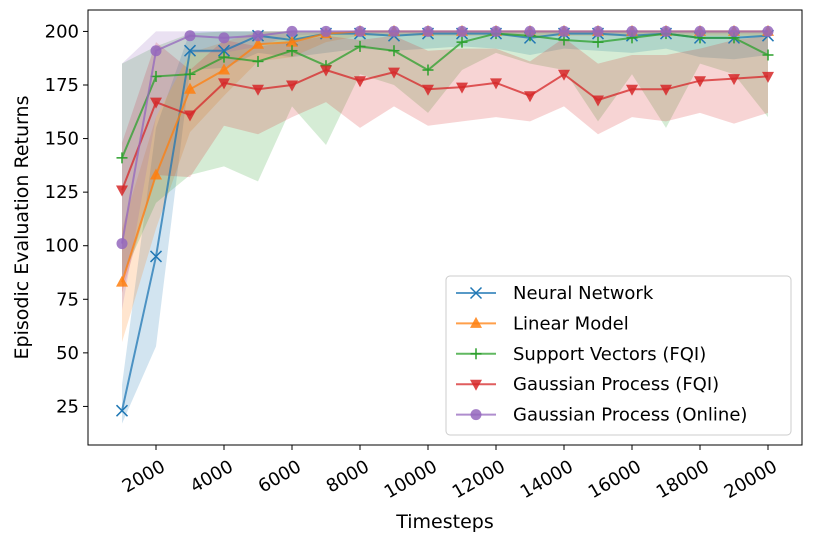  I want to click on x-tick-label-3: 8000, so click(348, 476).